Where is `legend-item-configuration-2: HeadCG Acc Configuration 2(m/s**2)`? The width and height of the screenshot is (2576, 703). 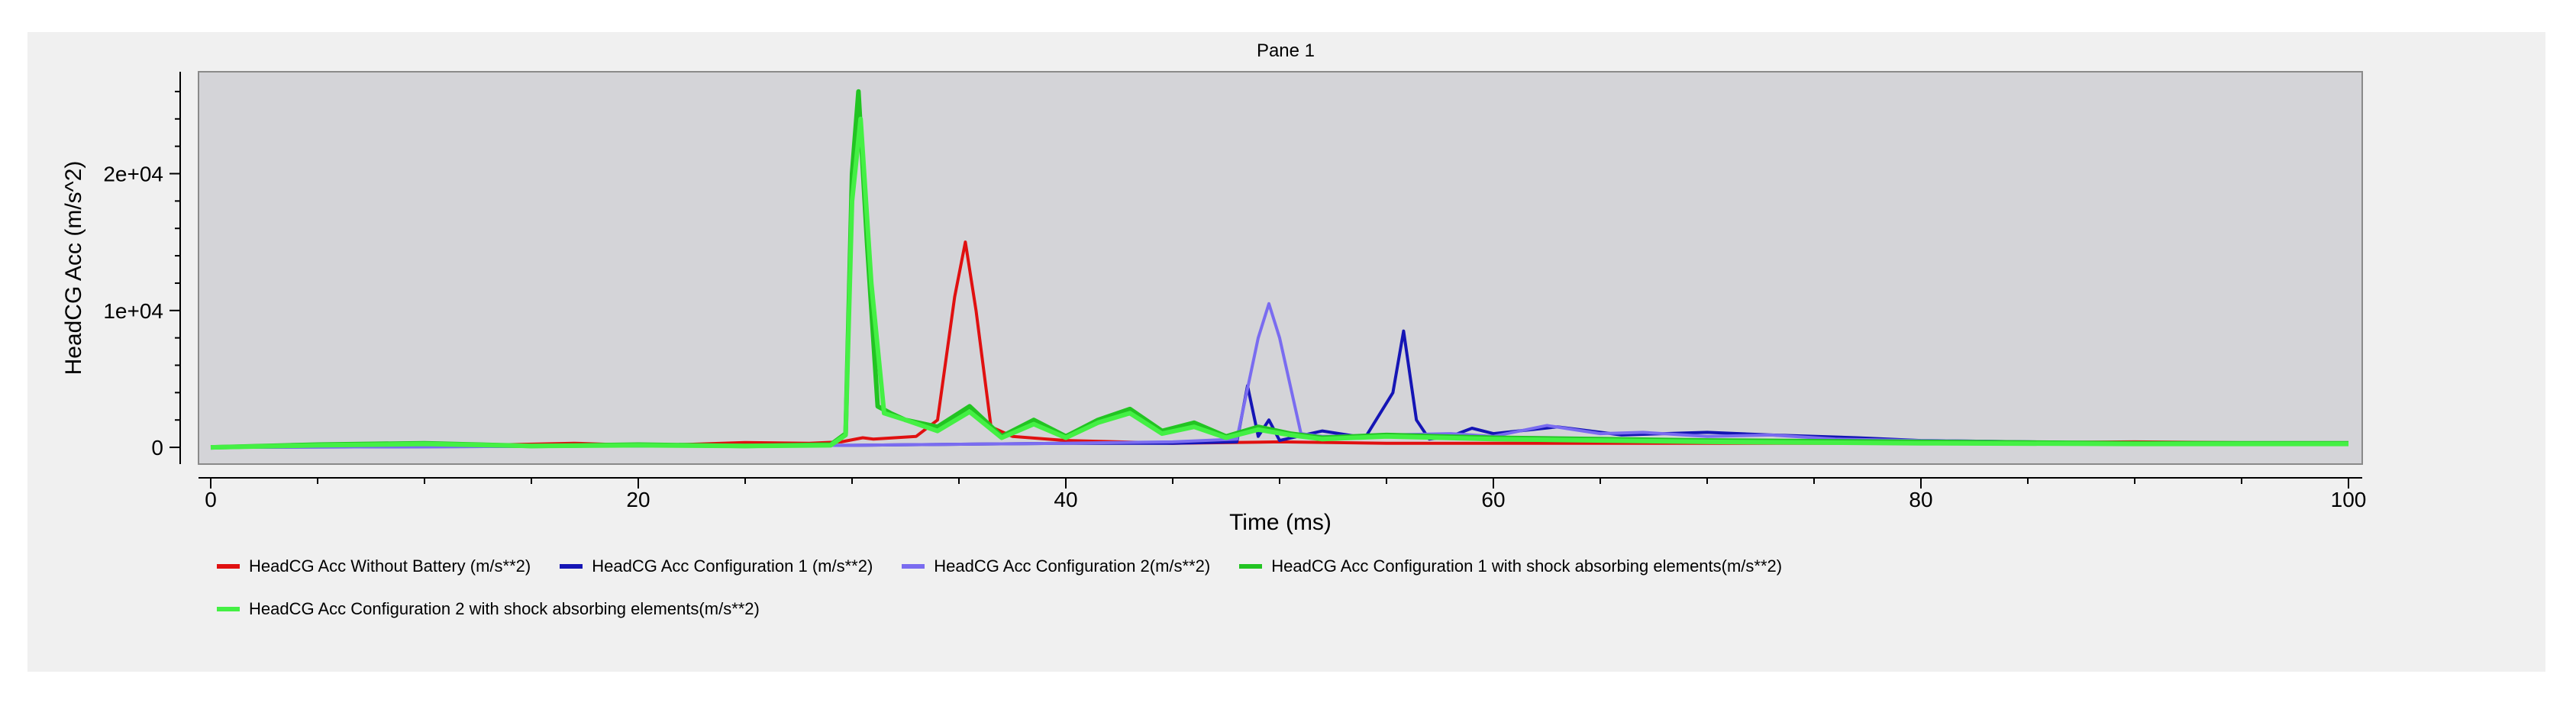 legend-item-configuration-2: HeadCG Acc Configuration 2(m/s**2) is located at coordinates (1056, 566).